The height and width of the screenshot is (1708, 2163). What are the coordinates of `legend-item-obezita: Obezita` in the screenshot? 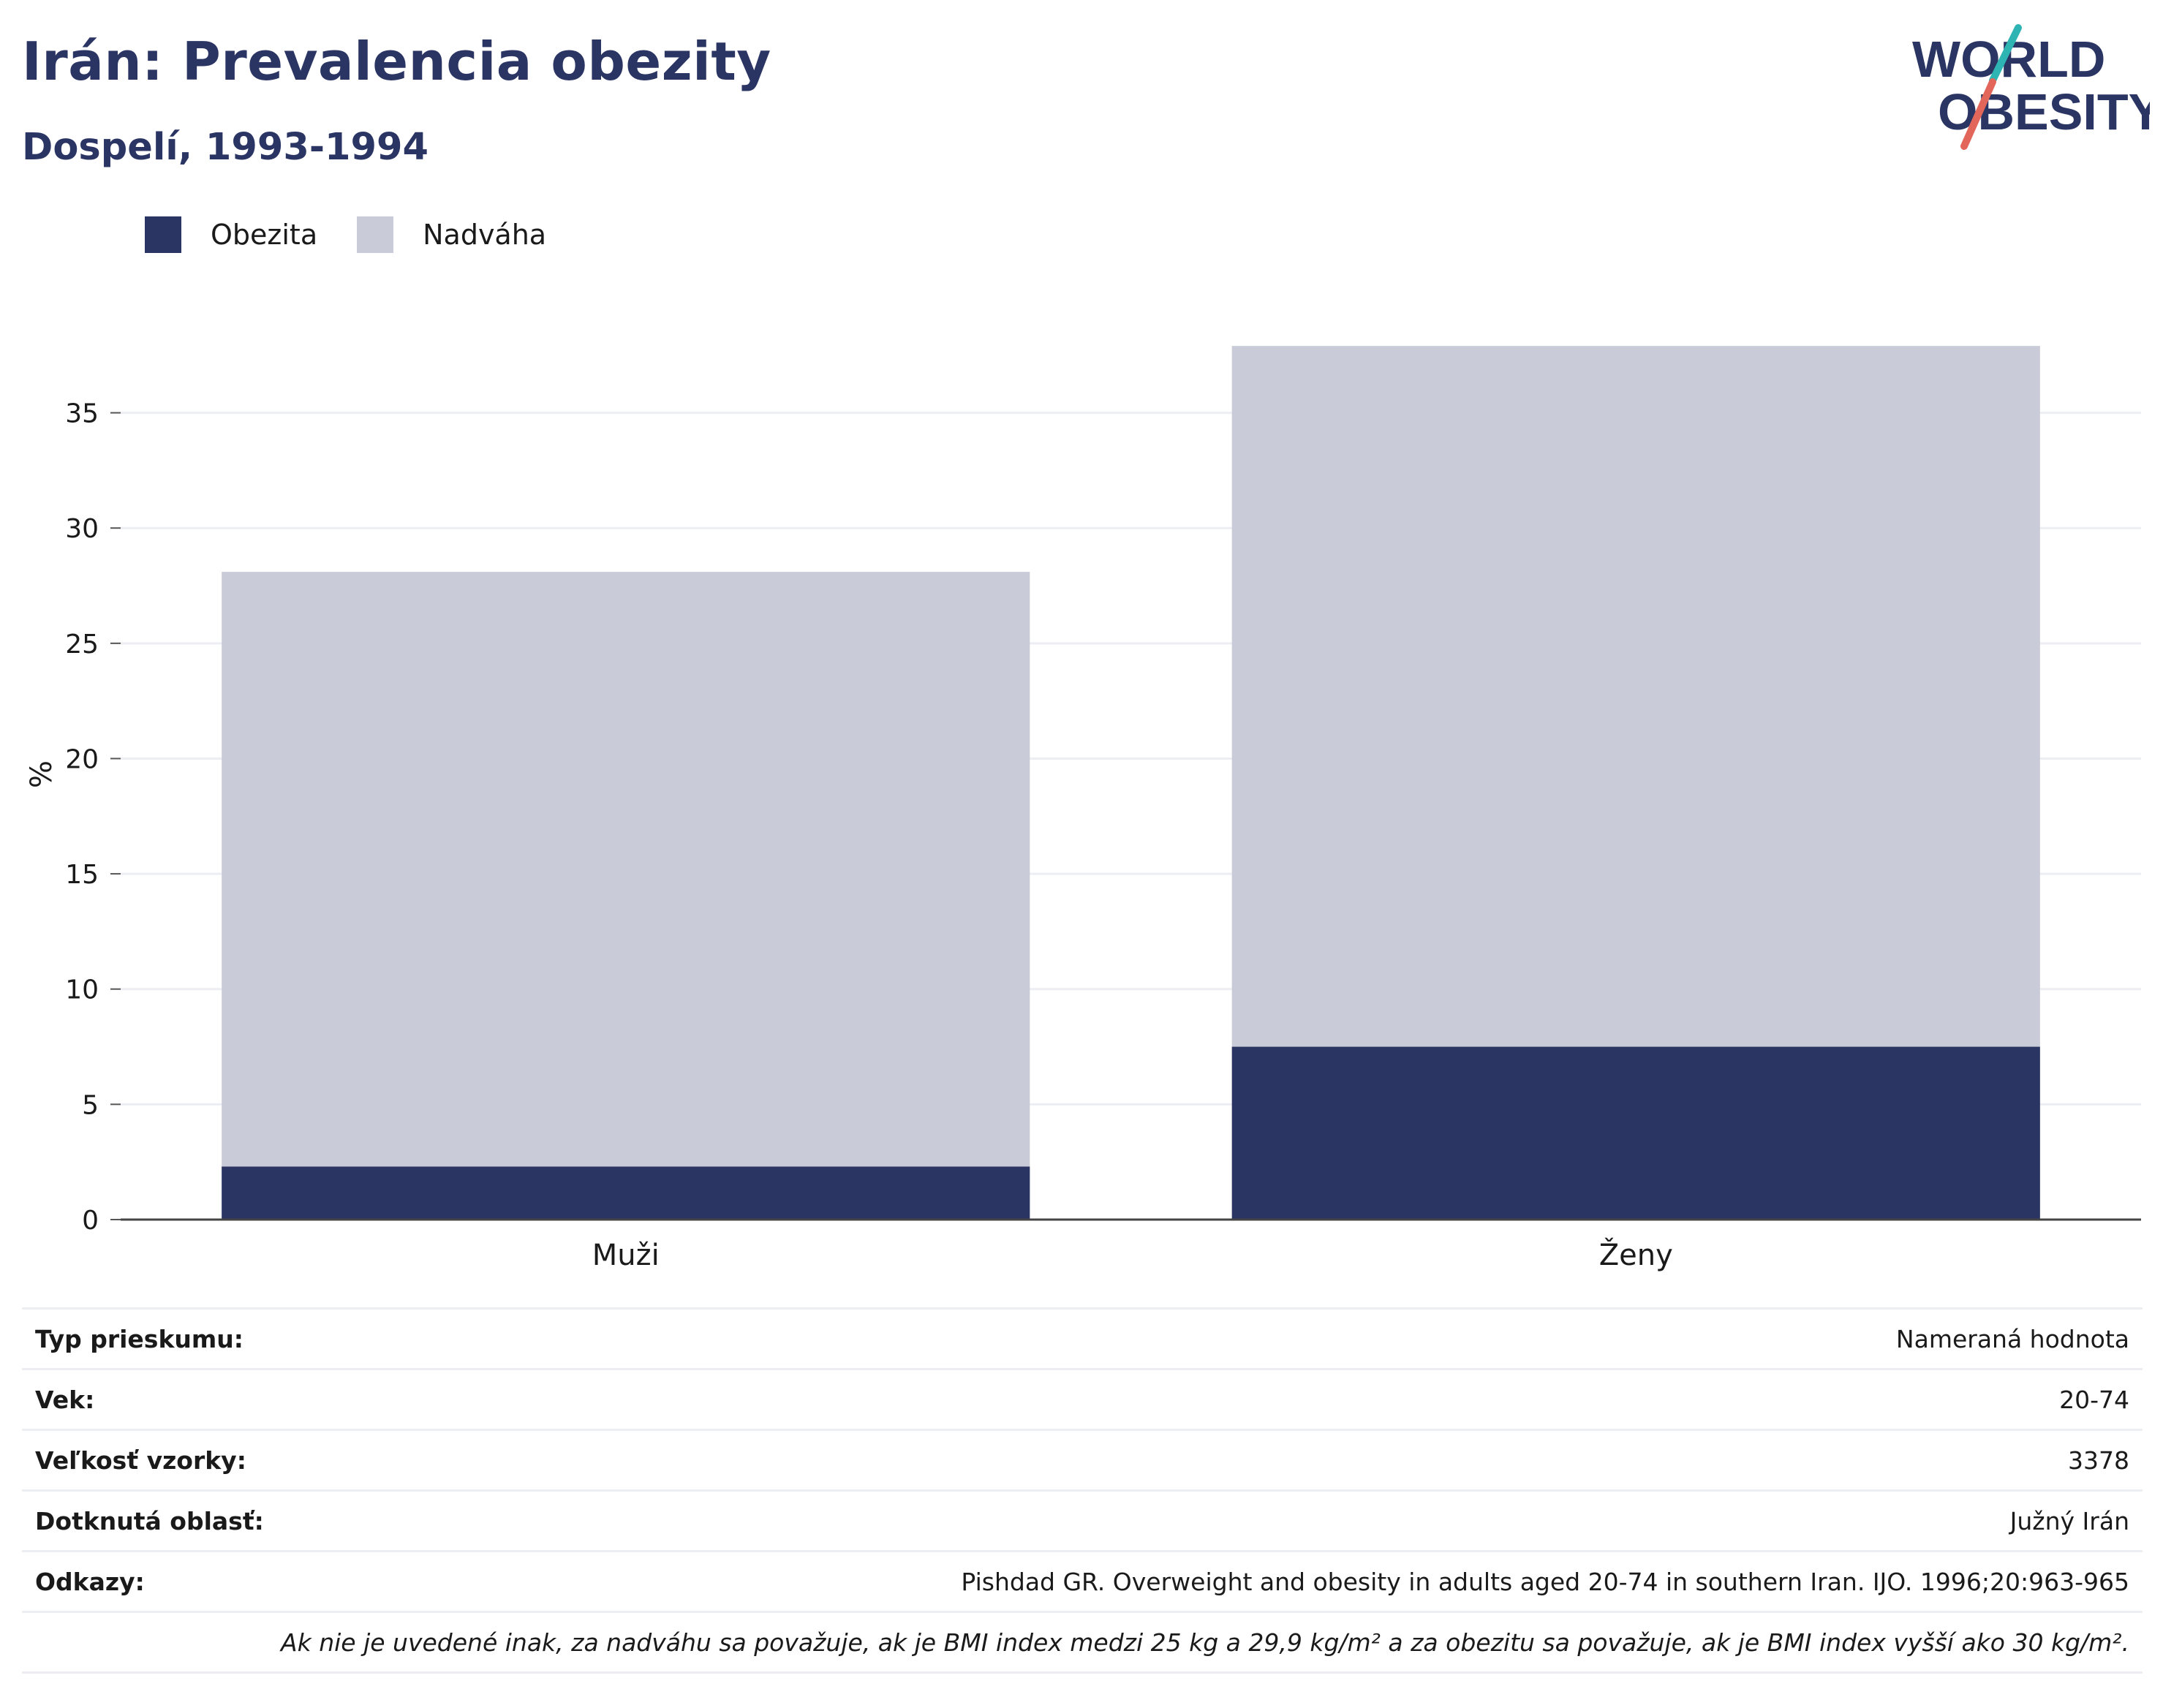 It's located at (231, 234).